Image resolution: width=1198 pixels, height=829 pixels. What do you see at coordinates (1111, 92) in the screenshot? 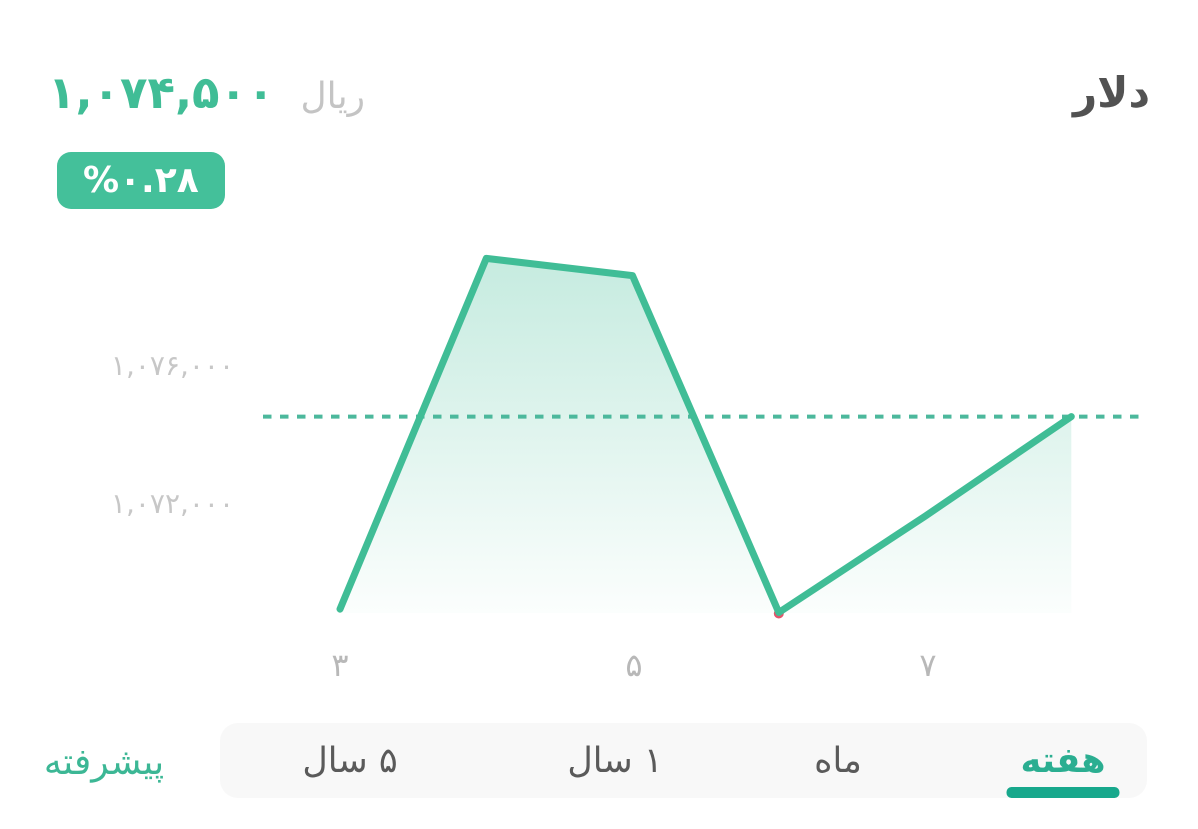
I see `page-title: دلار` at bounding box center [1111, 92].